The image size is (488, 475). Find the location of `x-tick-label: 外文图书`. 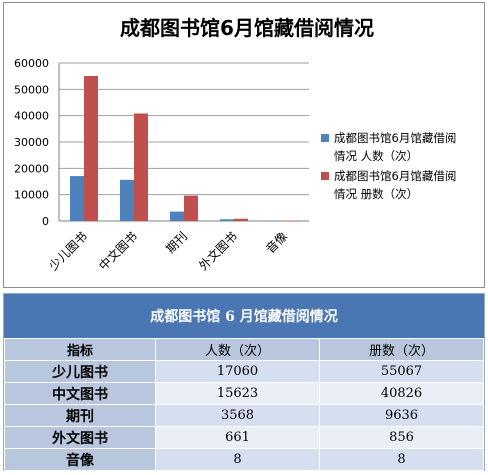

x-tick-label: 外文图书 is located at coordinates (218, 251).